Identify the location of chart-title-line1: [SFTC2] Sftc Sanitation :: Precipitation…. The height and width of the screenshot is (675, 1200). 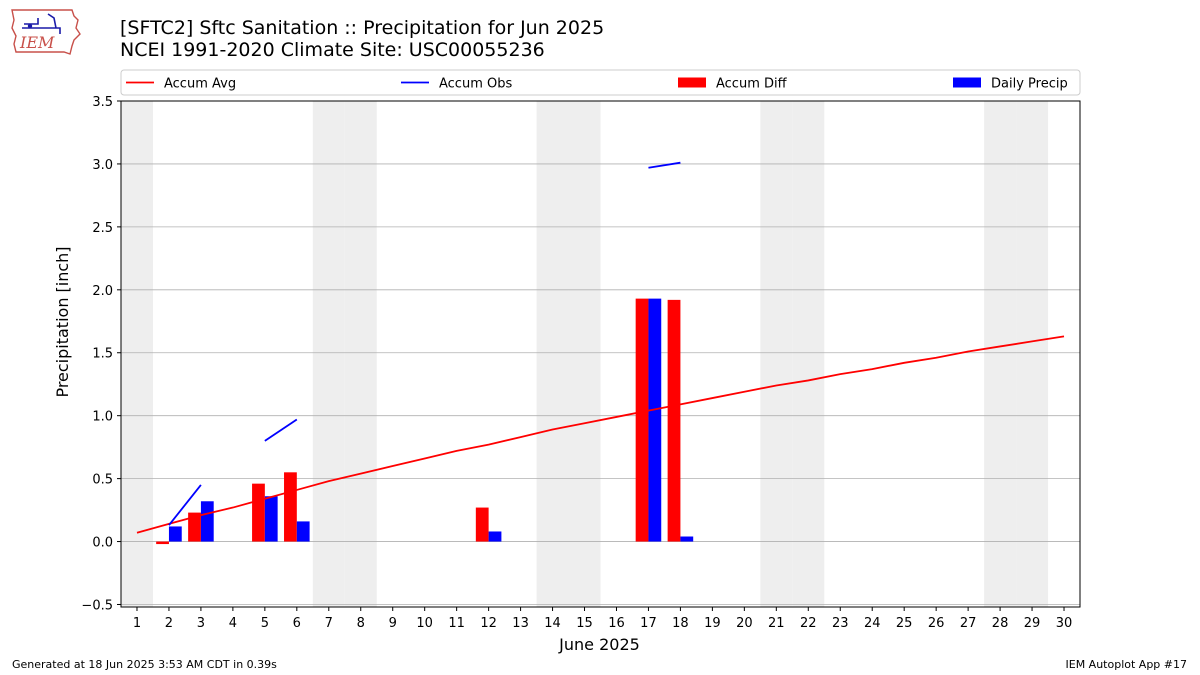
(362, 28).